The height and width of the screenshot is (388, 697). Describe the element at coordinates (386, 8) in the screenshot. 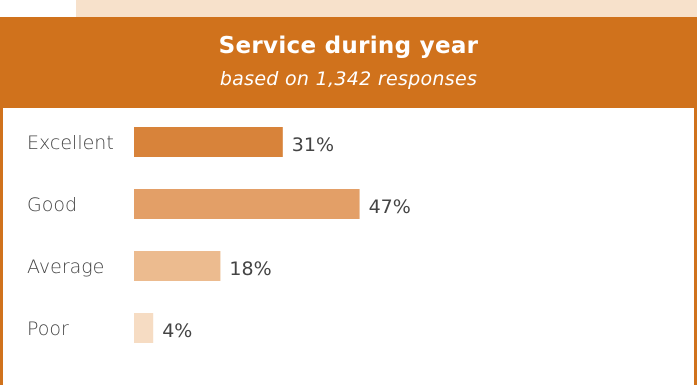

I see `top-peach-band` at that location.